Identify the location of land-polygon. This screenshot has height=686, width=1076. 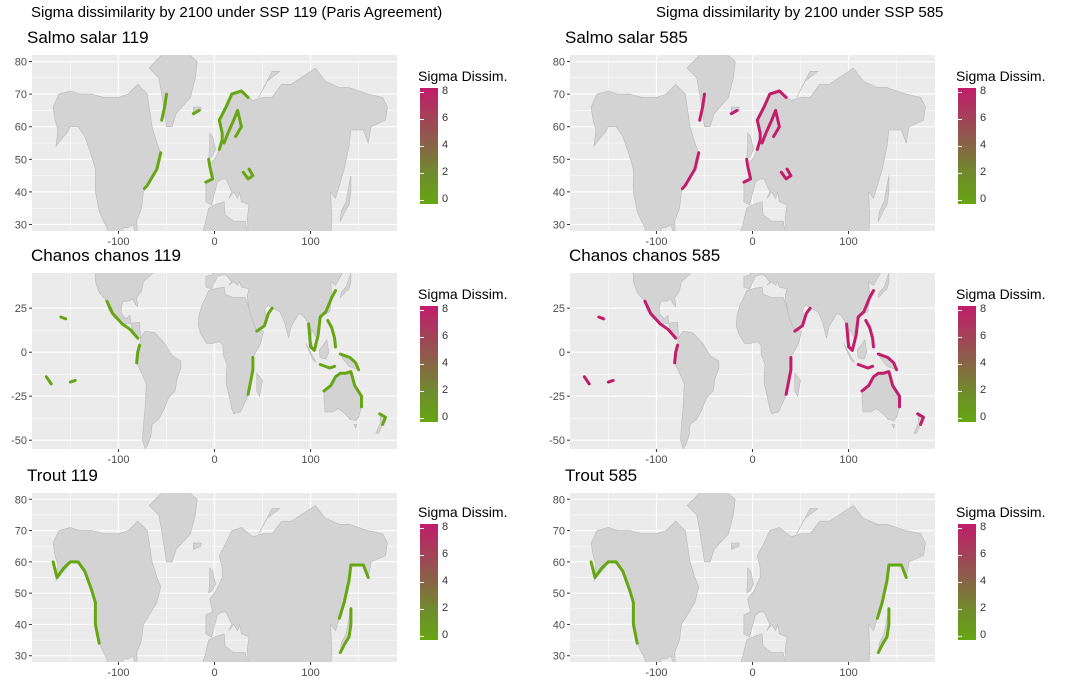
(212, 257).